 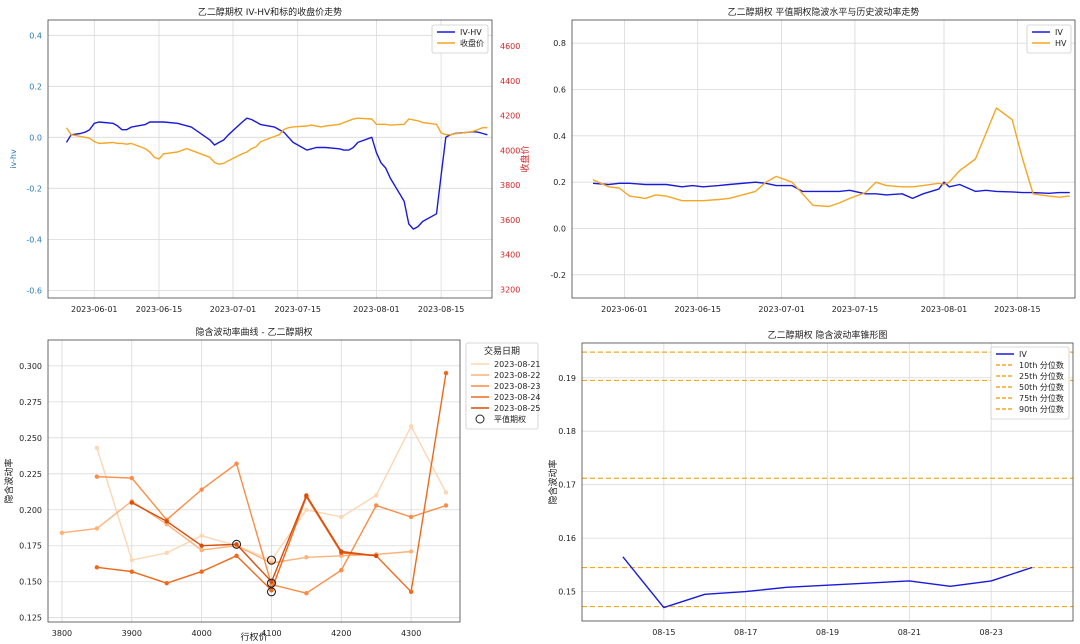 What do you see at coordinates (1061, 43) in the screenshot?
I see `legend-label: HV` at bounding box center [1061, 43].